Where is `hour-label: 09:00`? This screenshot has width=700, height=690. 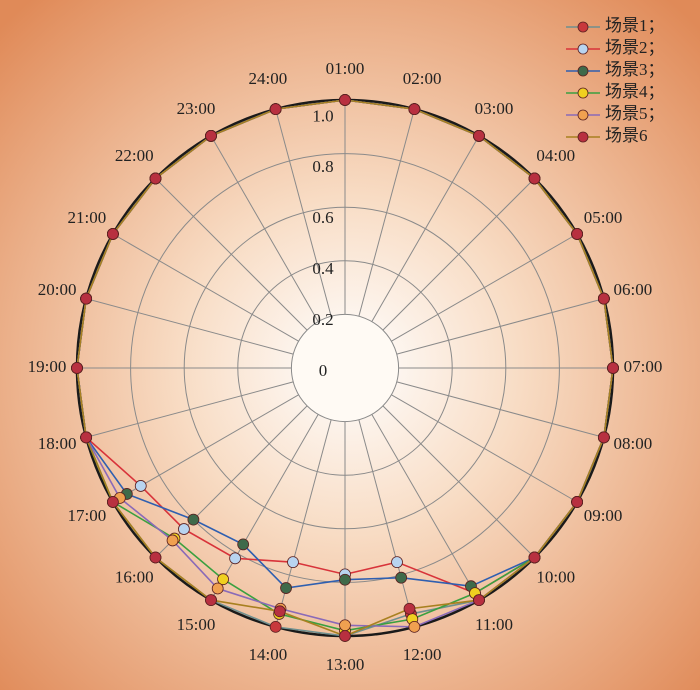
hour-label: 09:00 is located at coordinates (603, 515).